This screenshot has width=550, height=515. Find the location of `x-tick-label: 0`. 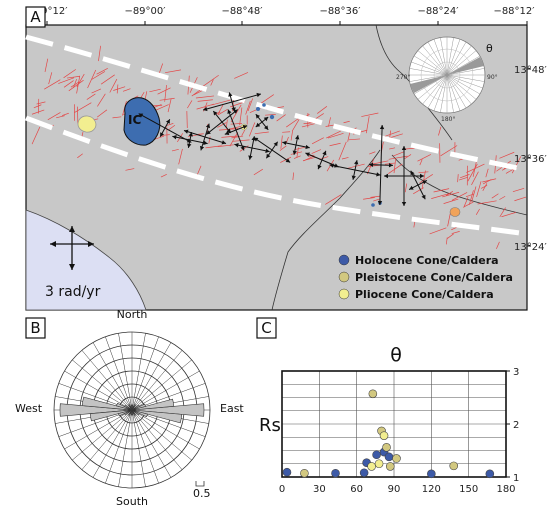

x-tick-label: 0 is located at coordinates (282, 489).